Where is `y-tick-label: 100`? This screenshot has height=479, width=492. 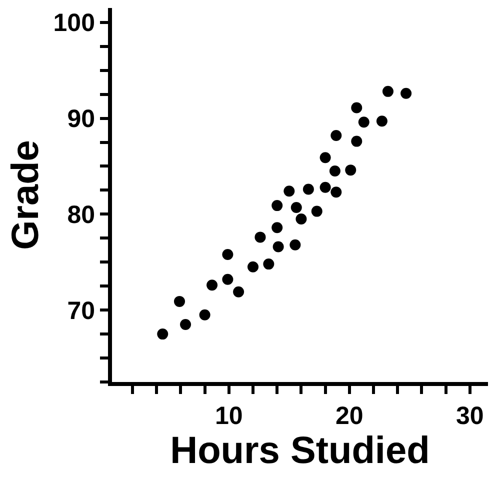 y-tick-label: 100 is located at coordinates (74, 23).